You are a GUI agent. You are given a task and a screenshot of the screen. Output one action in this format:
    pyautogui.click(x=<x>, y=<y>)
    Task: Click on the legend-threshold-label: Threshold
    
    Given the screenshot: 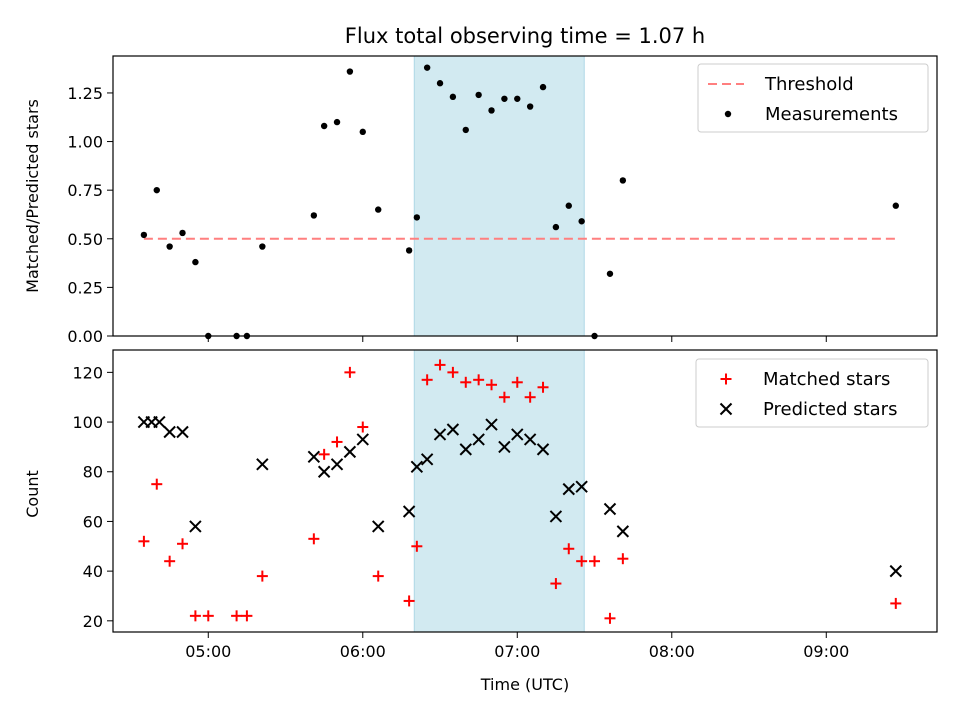 What is the action you would take?
    pyautogui.click(x=809, y=84)
    